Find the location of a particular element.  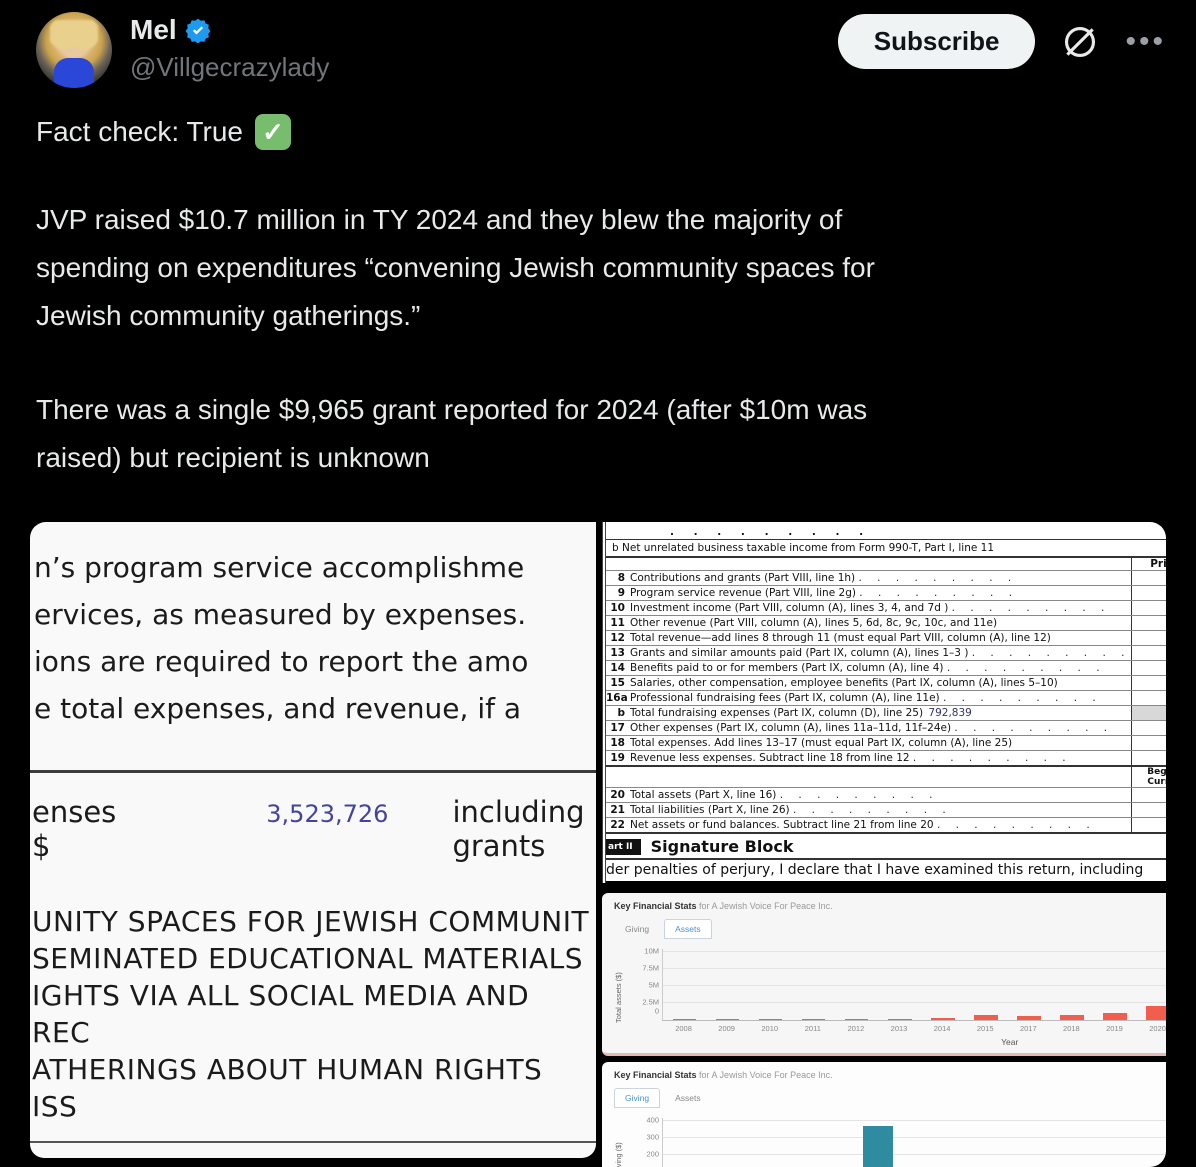

form990-colheaders-2: Beginning of Current Year End of Year is located at coordinates (886, 776).